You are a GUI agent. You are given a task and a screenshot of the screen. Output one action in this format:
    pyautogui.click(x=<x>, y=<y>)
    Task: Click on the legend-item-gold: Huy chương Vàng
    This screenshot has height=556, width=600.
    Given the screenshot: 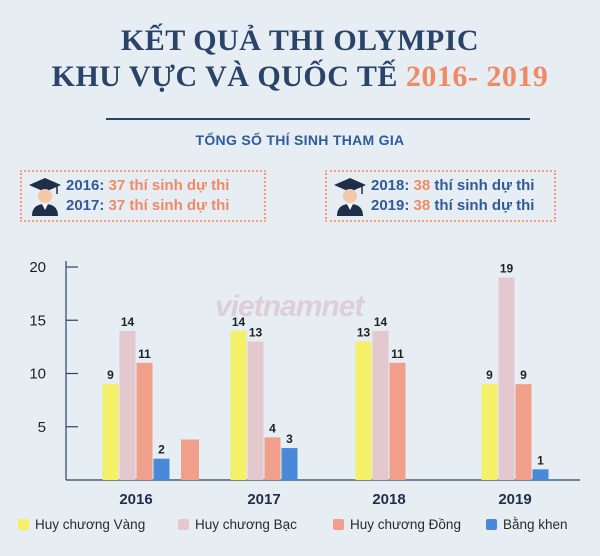 What is the action you would take?
    pyautogui.click(x=81, y=524)
    